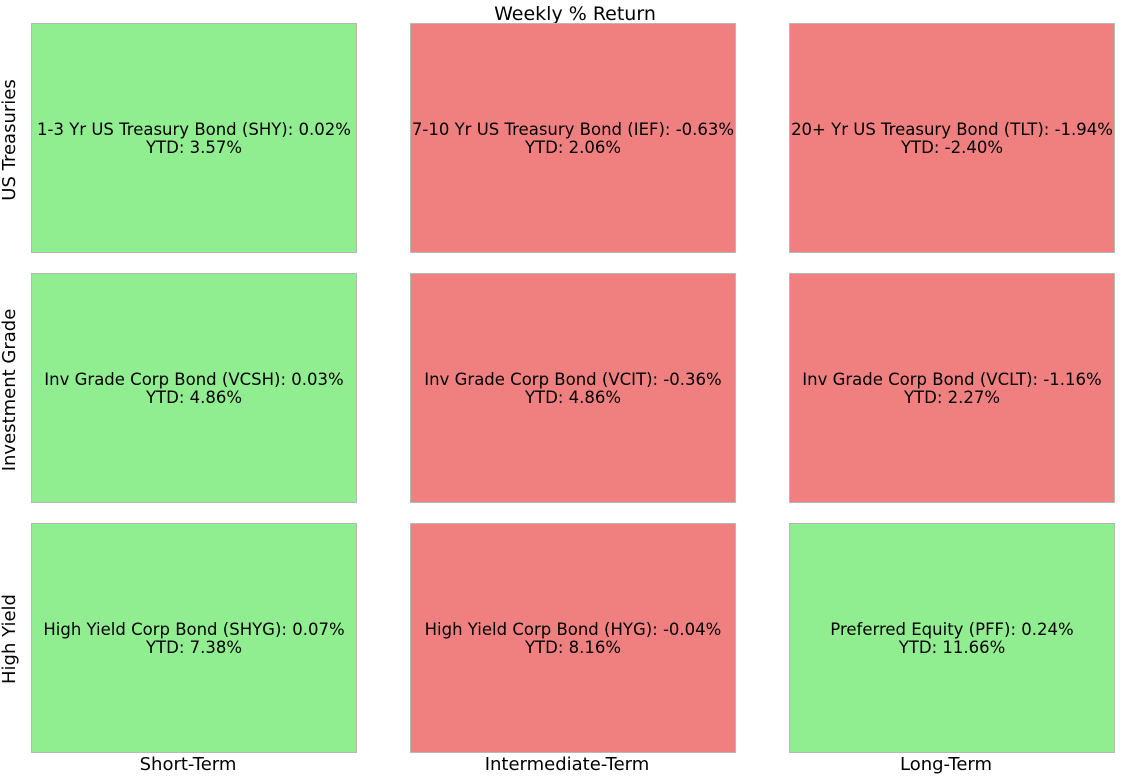 This screenshot has width=1124, height=778. What do you see at coordinates (952, 129) in the screenshot?
I see `cell-weekly-label: 20+ Yr US Treasury Bond (TLT): -1.94%` at bounding box center [952, 129].